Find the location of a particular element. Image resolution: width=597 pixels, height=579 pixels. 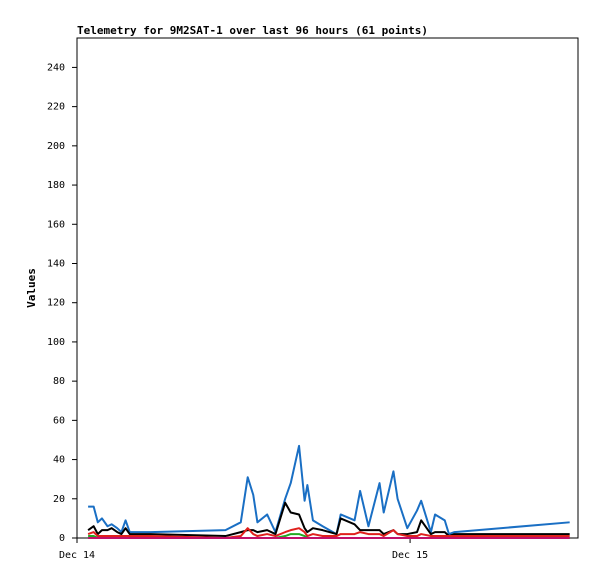

y-tick-label: 60 is located at coordinates (59, 420).